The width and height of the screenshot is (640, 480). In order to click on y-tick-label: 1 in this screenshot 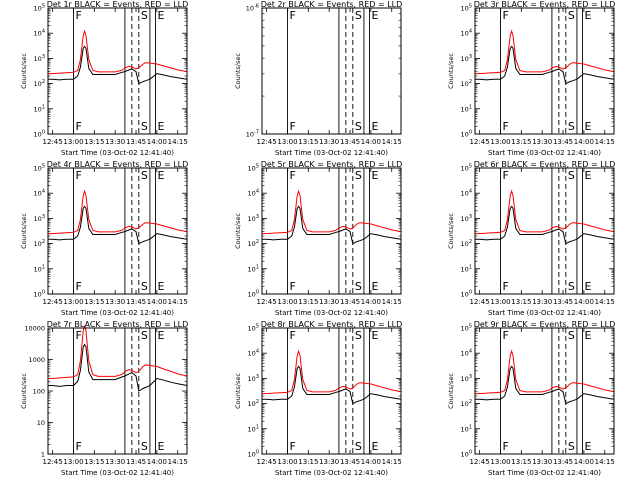, I will do `click(43, 455)`.